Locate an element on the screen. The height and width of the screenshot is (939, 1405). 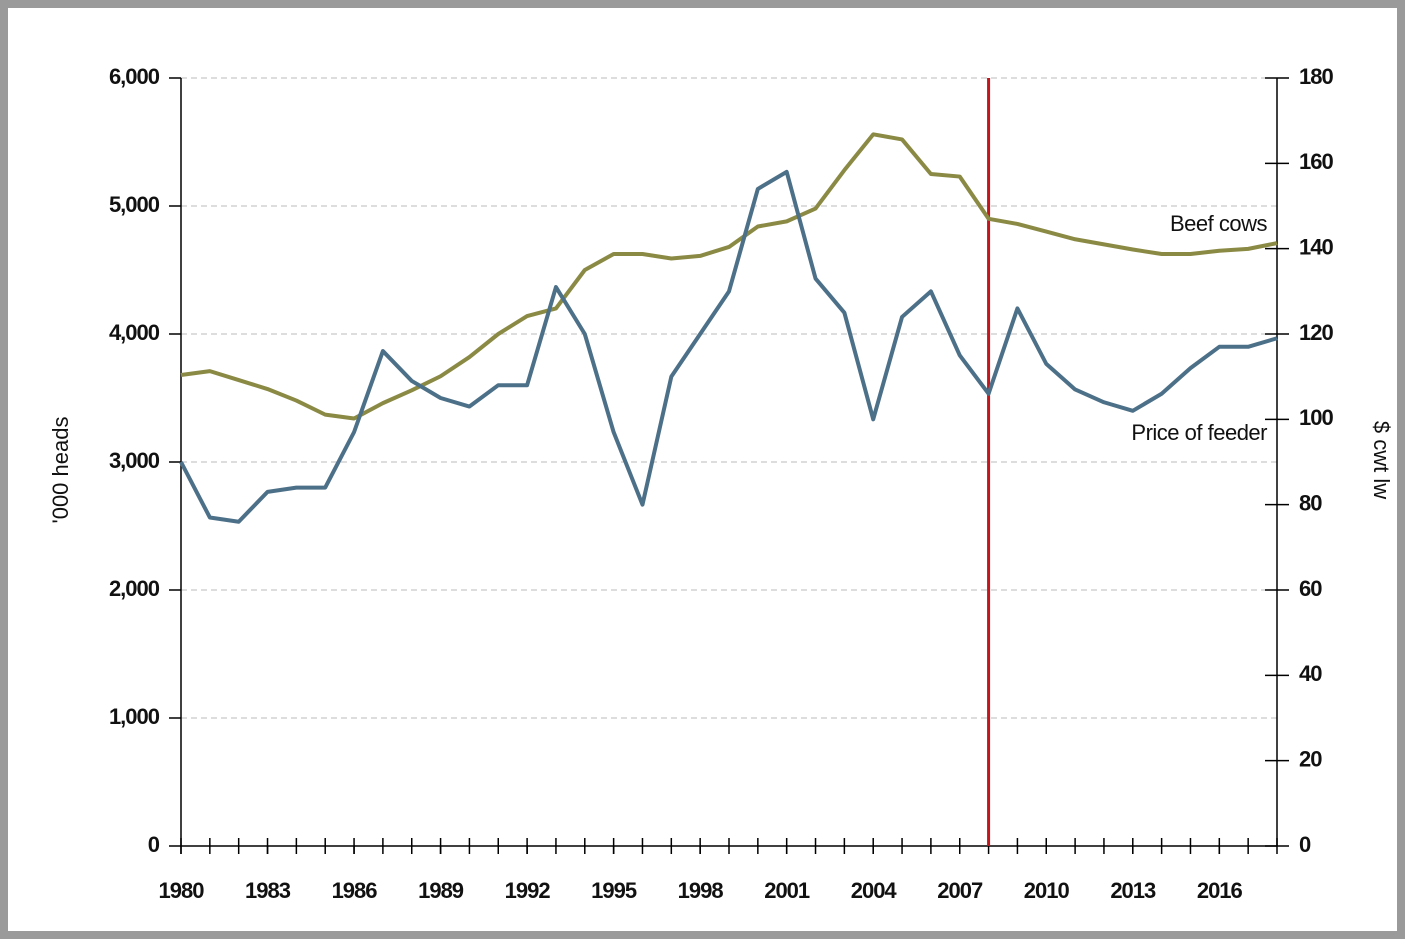
y2-tick-label: 180 is located at coordinates (1316, 76).